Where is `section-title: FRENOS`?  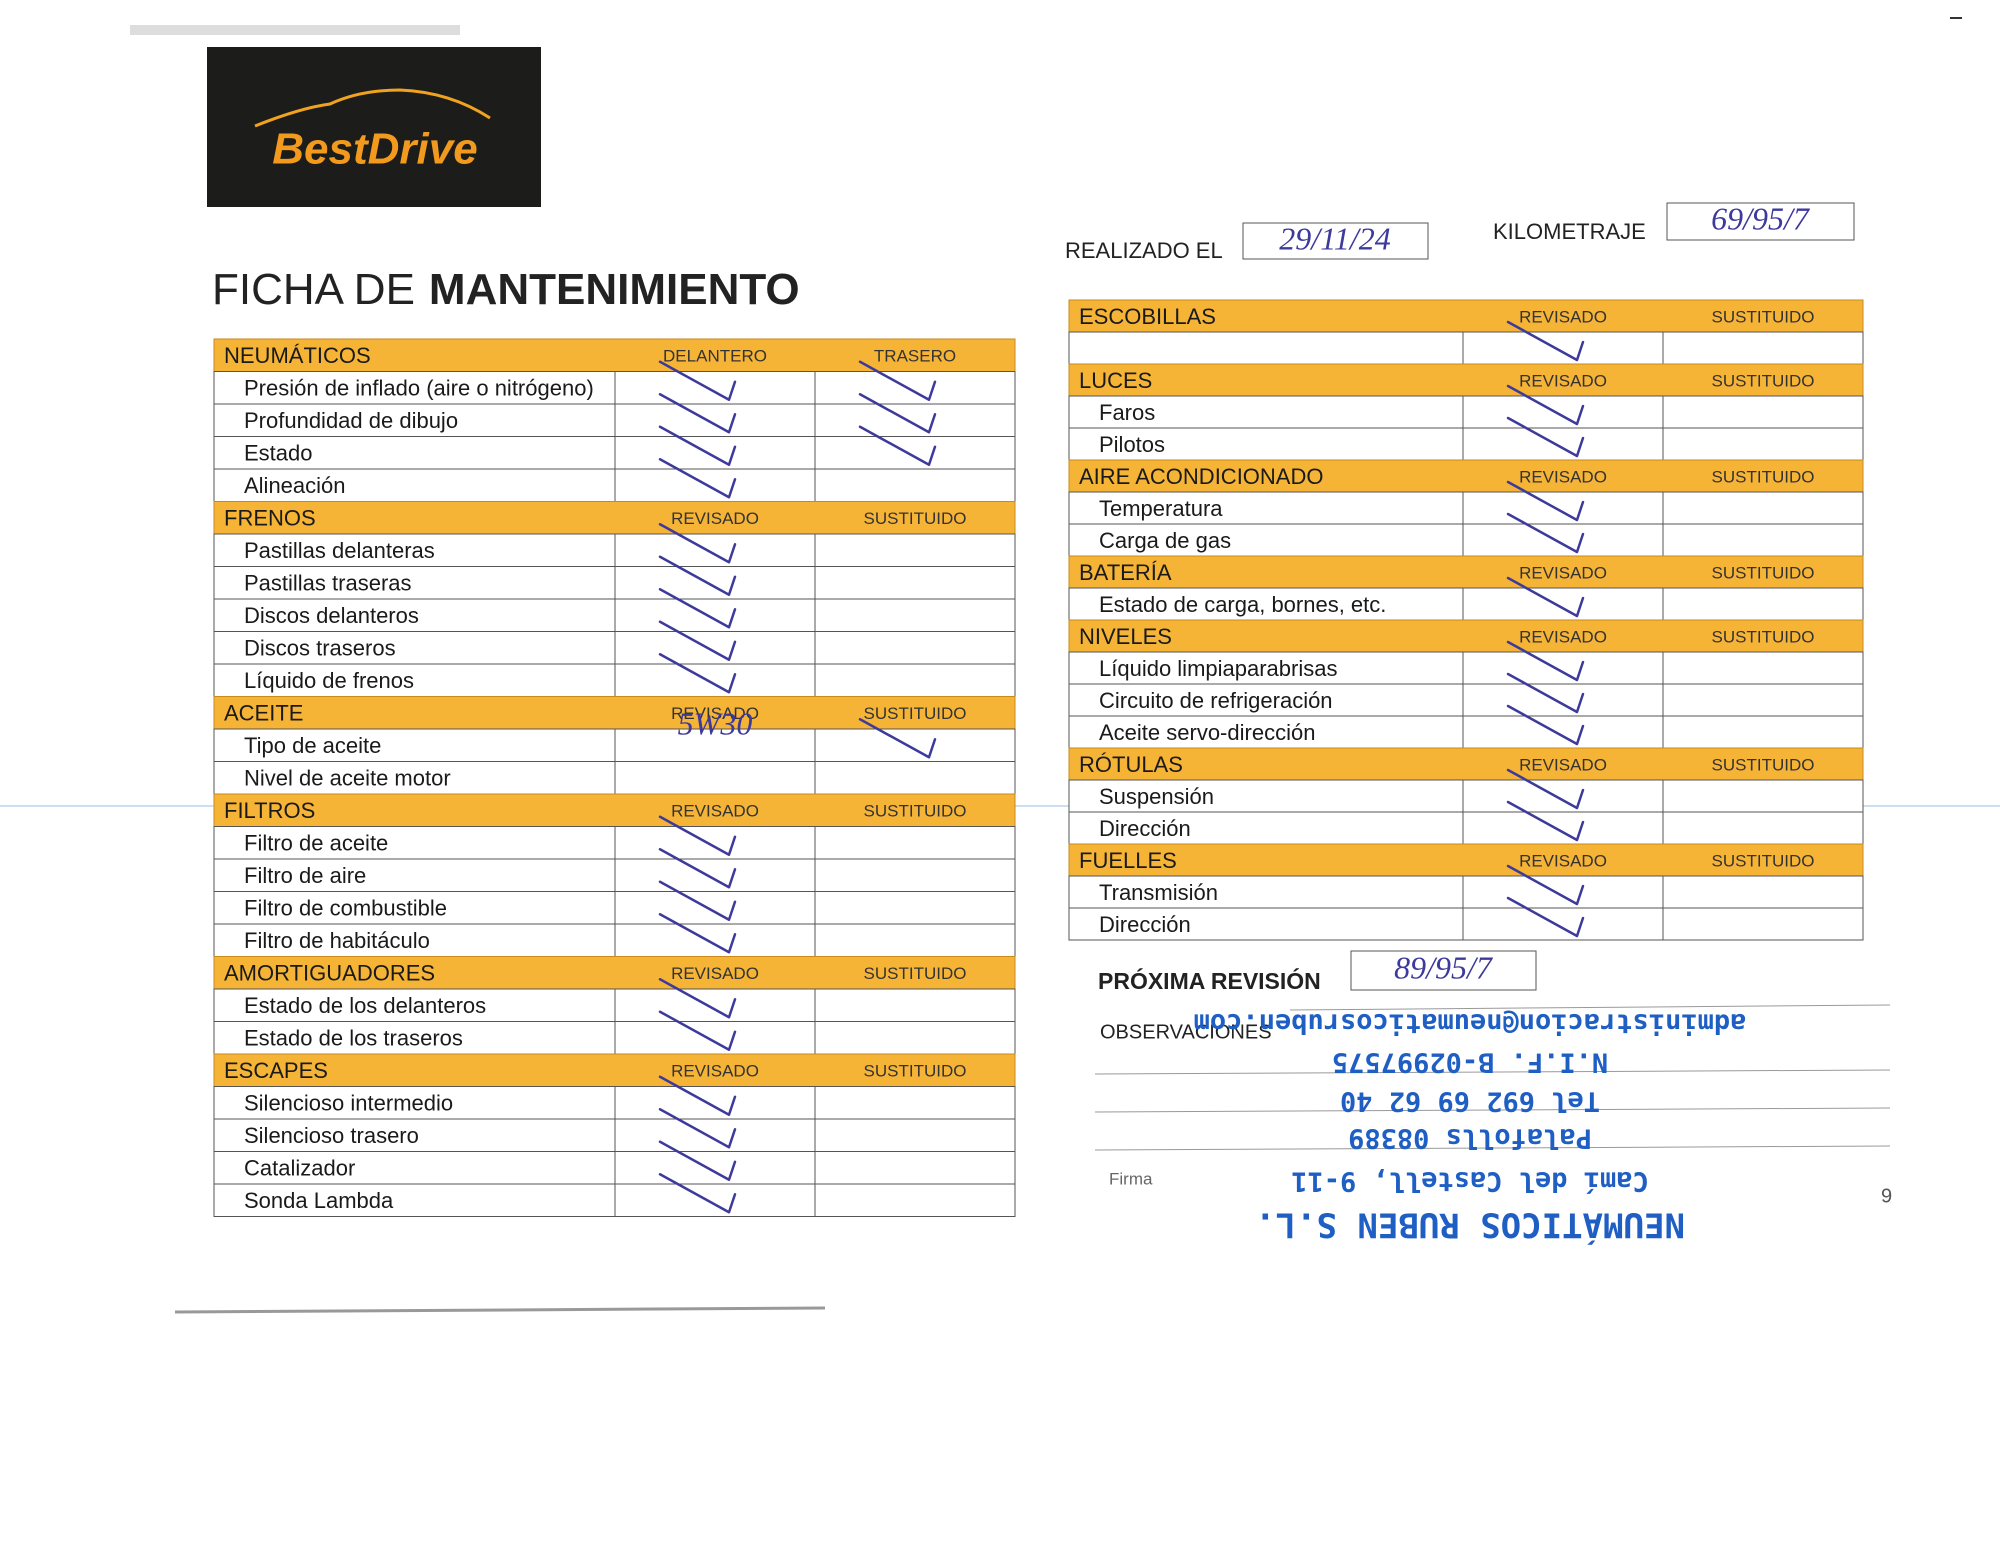
section-title: FRENOS is located at coordinates (270, 518).